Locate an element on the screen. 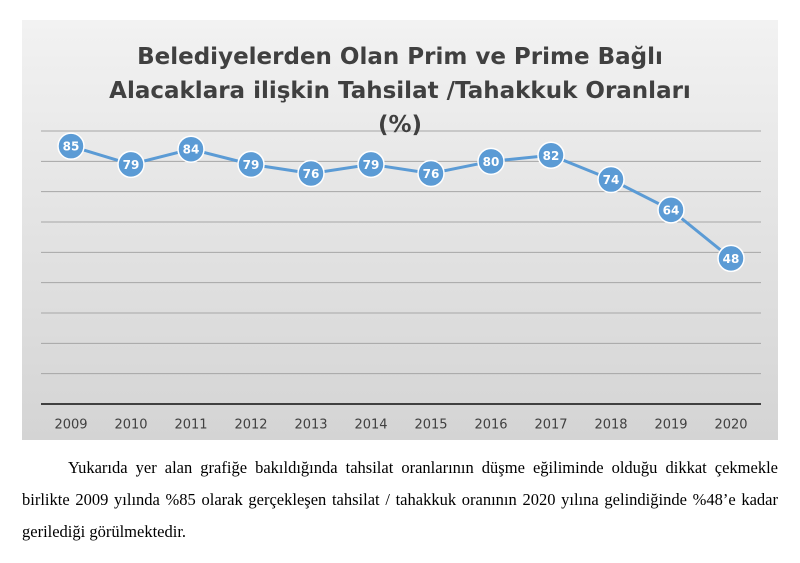 The width and height of the screenshot is (800, 563). data-label: 82 is located at coordinates (551, 156).